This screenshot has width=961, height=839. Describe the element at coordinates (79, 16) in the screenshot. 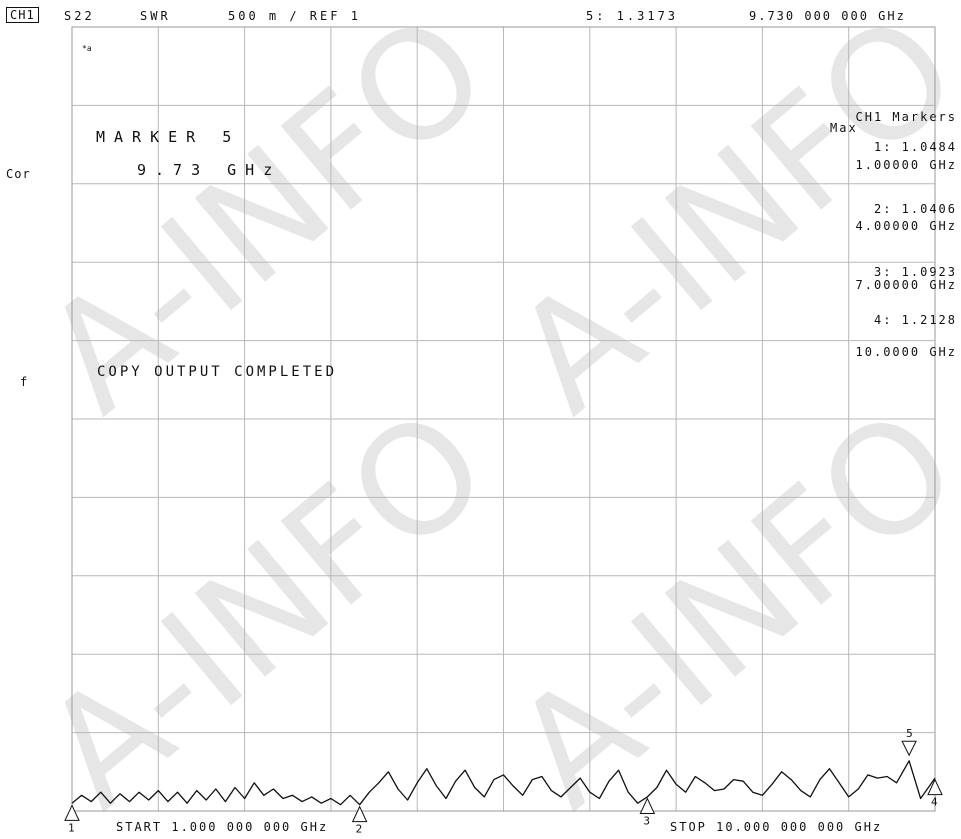

I see `s-parameter-label: S22` at that location.